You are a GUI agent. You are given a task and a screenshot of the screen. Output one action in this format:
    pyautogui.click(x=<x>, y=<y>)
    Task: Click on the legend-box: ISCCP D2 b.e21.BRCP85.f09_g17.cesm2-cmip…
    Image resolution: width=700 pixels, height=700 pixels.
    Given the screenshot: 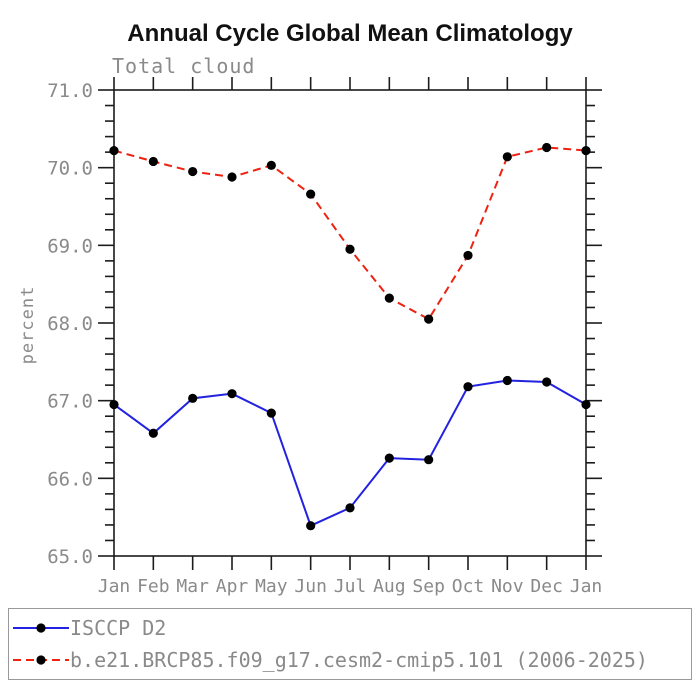 What is the action you would take?
    pyautogui.click(x=350, y=644)
    